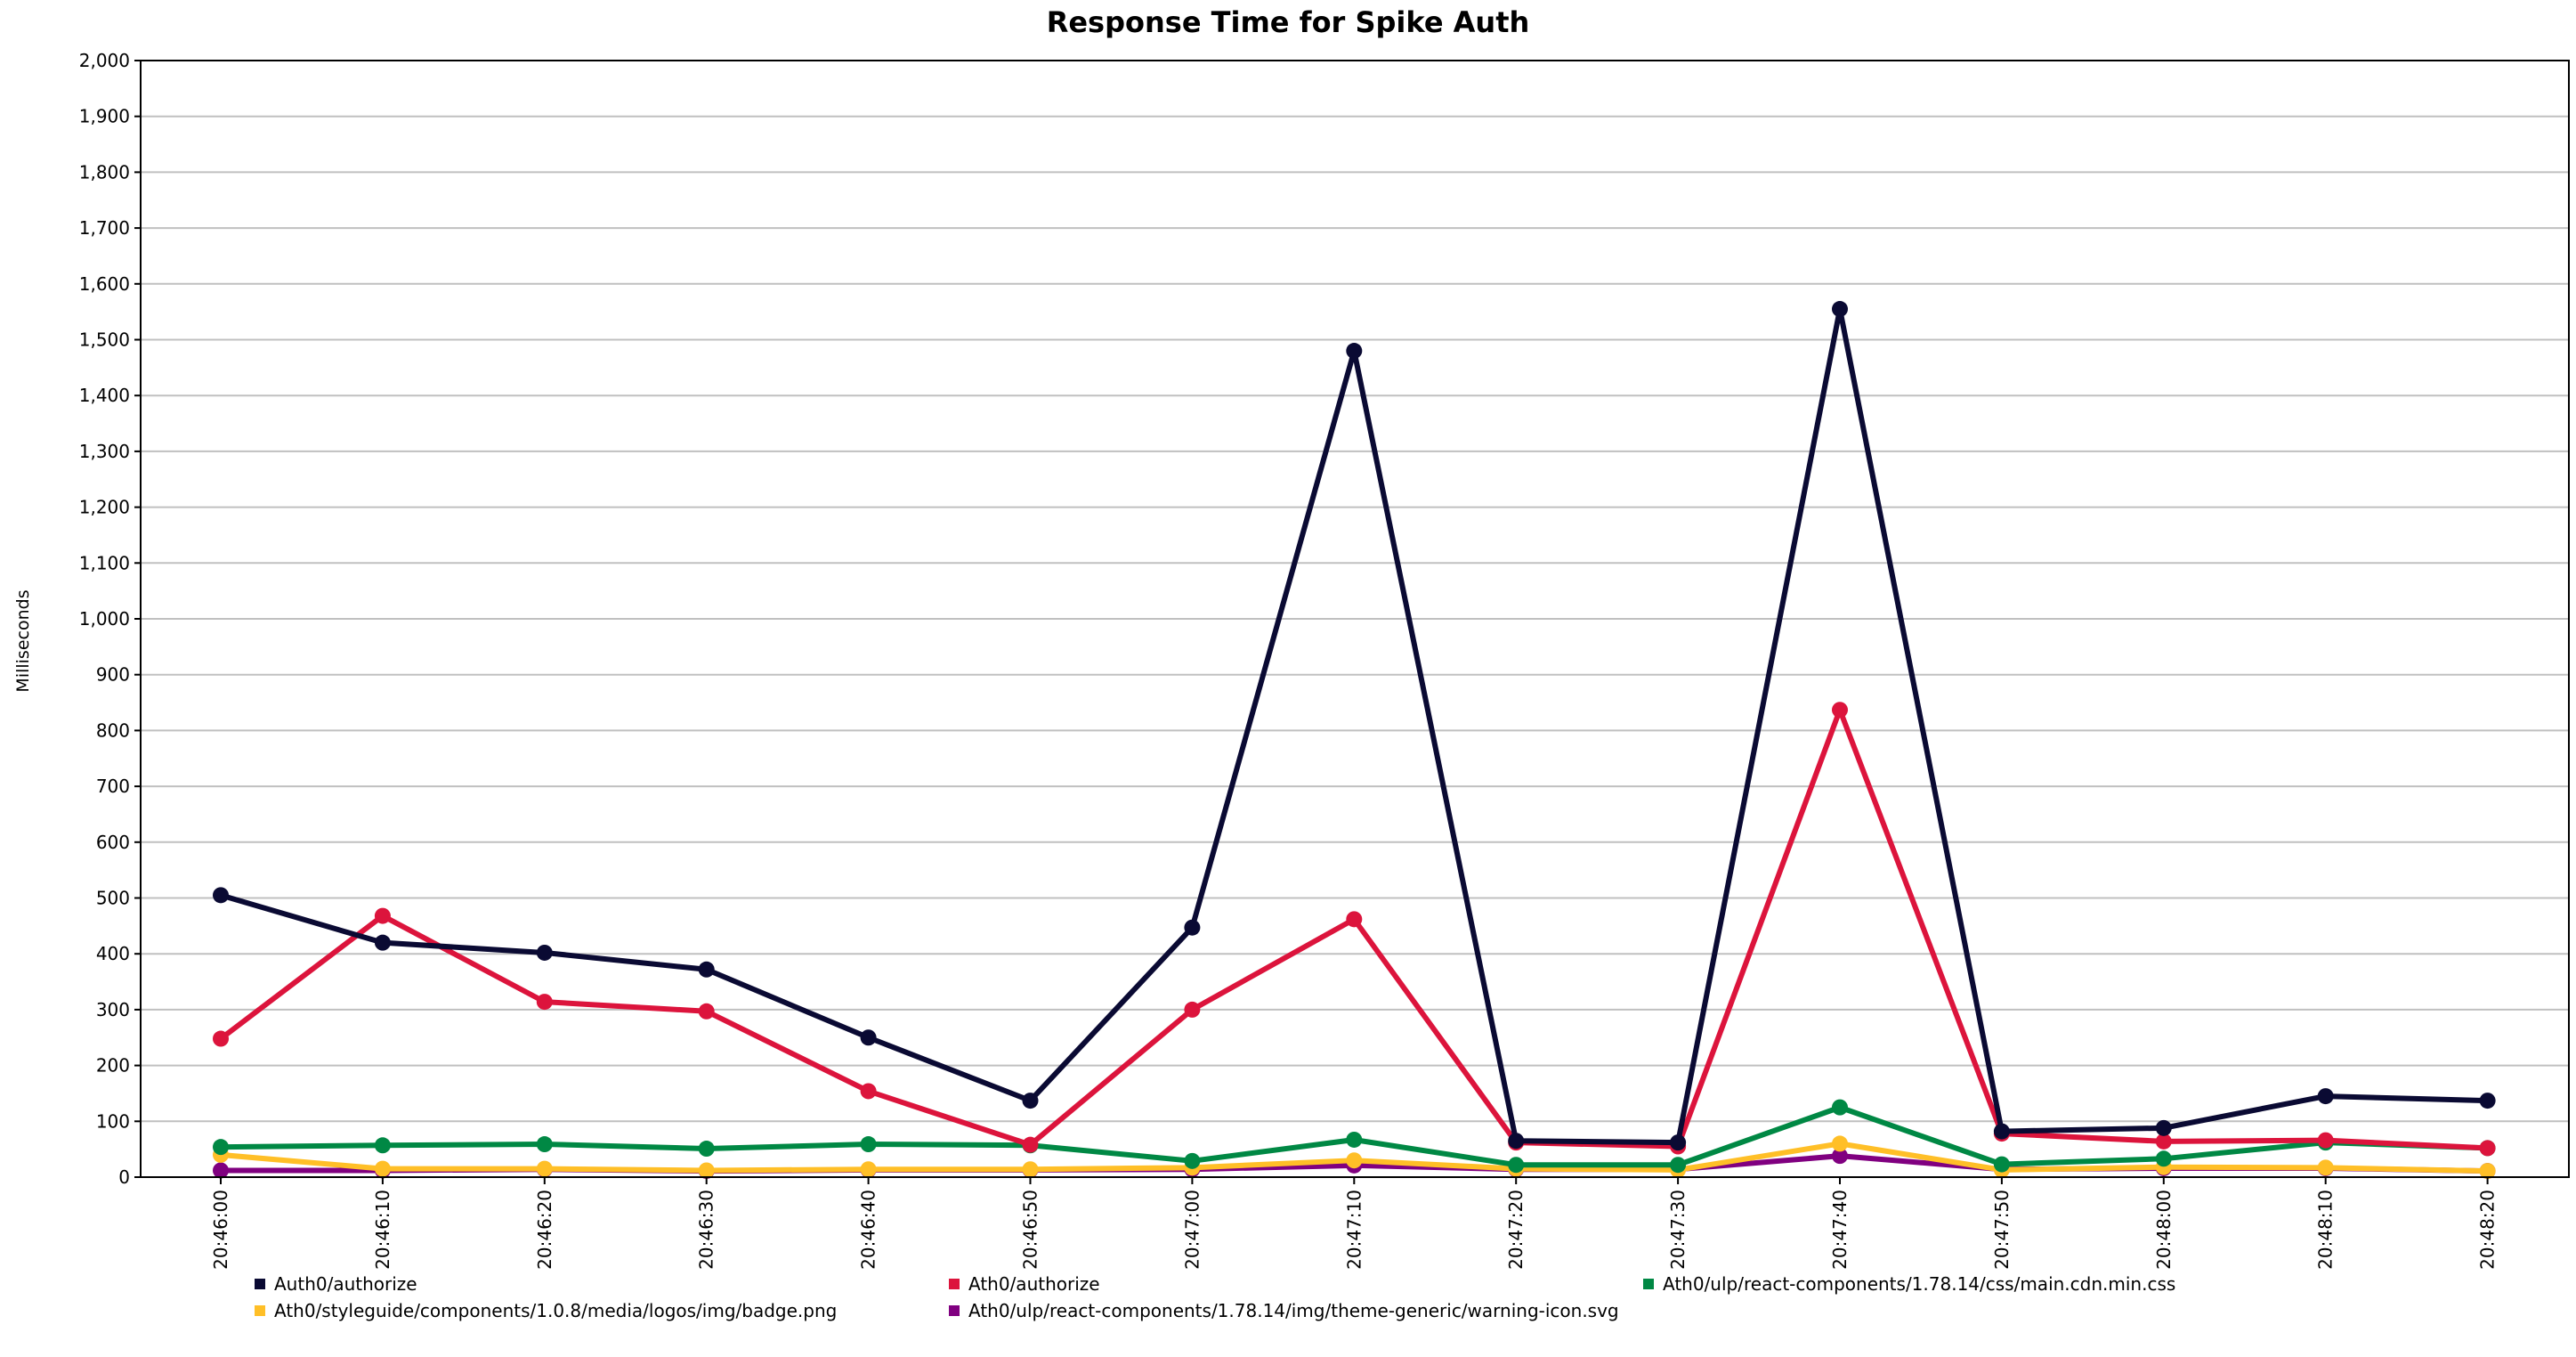 This screenshot has height=1357, width=2576. Describe the element at coordinates (345, 1284) in the screenshot. I see `legend-label: Auth0/authorize` at that location.